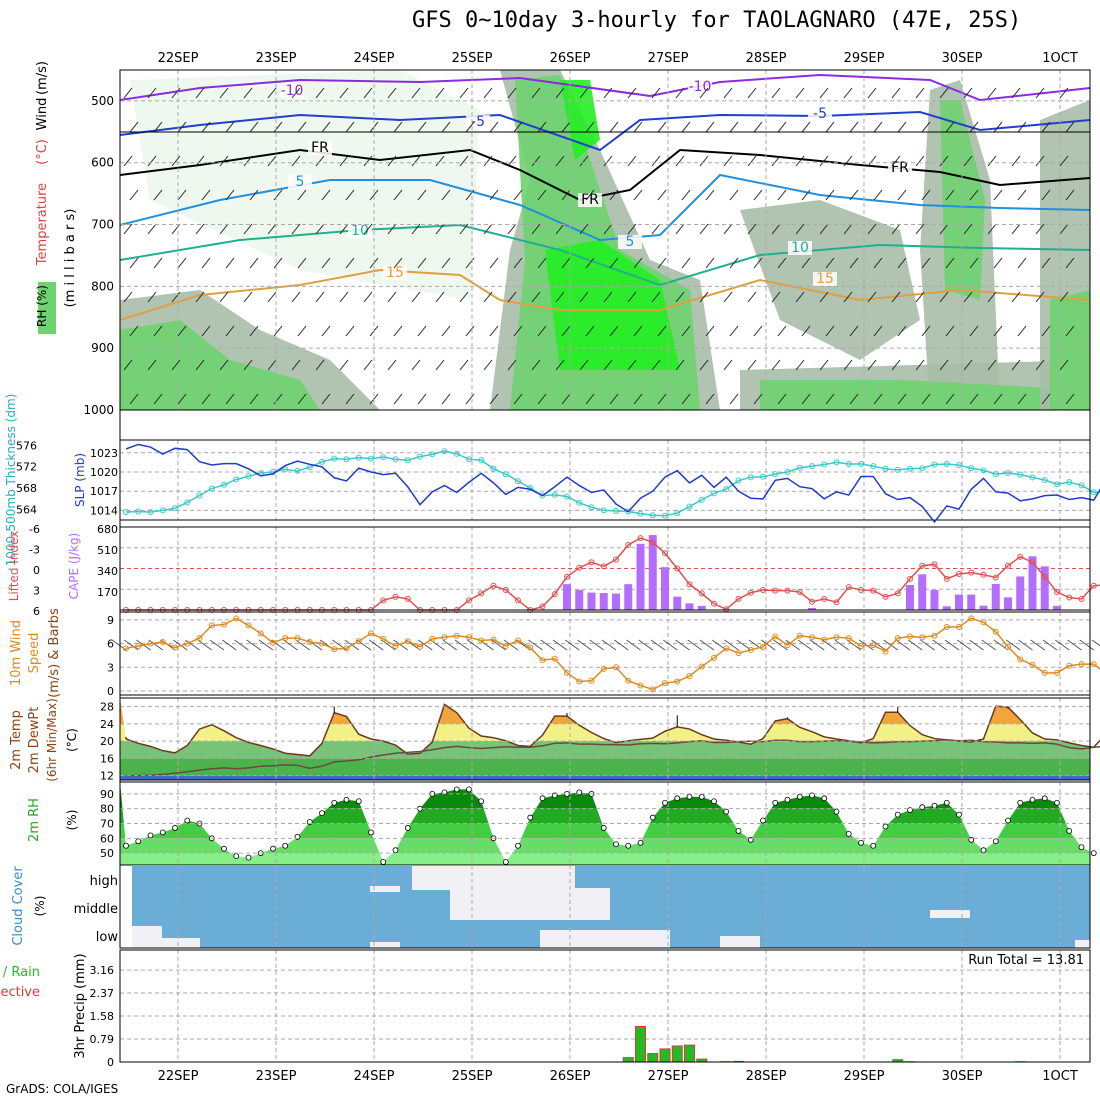 The width and height of the screenshot is (1100, 1100). What do you see at coordinates (102, 348) in the screenshot?
I see `pressure-tick-label: 900` at bounding box center [102, 348].